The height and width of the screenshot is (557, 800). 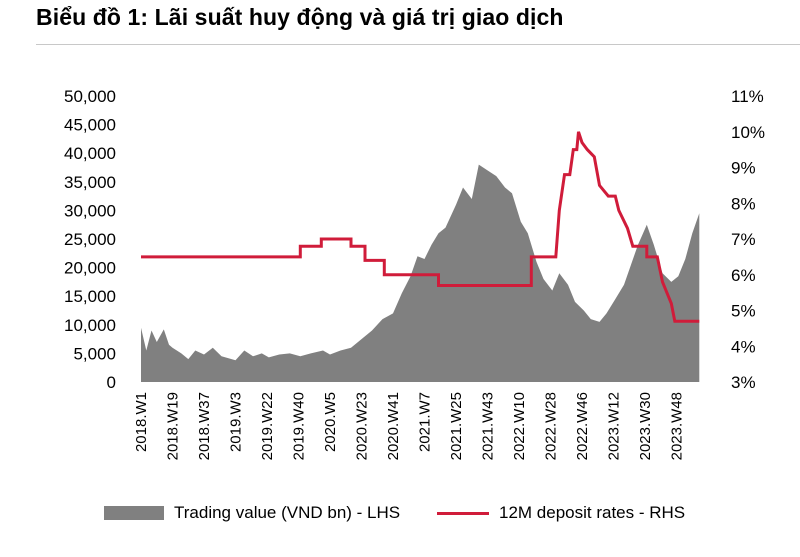 I want to click on x-tick-label: 2022.W10, so click(x=519, y=426).